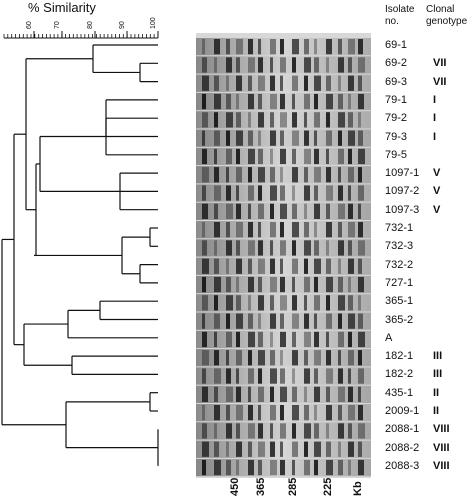 This screenshot has height=498, width=474. Describe the element at coordinates (261, 486) in the screenshot. I see `size-marker-label: 365` at that location.